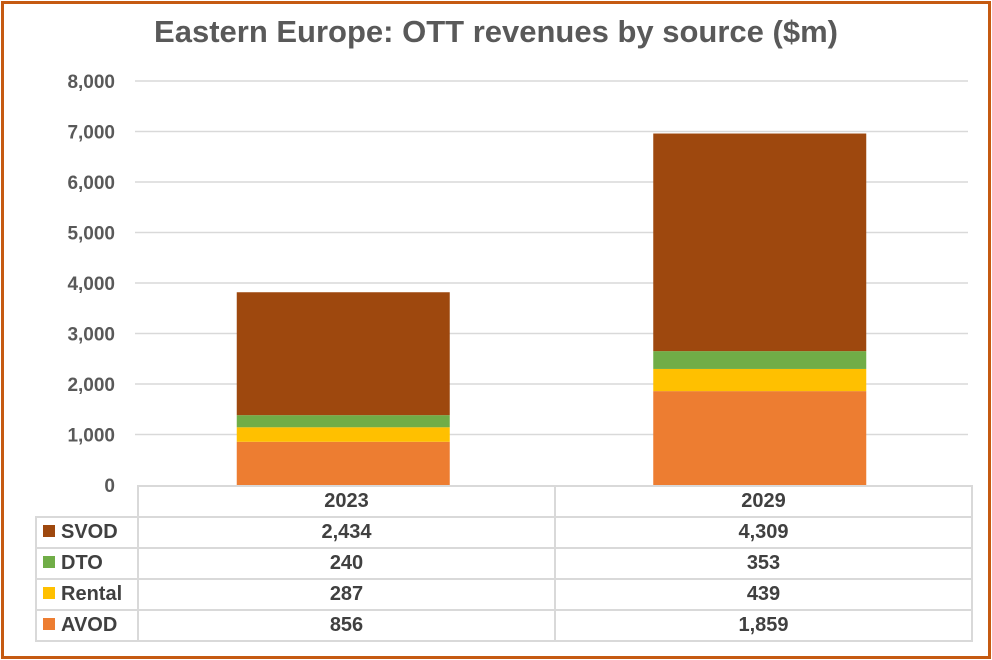  What do you see at coordinates (91, 335) in the screenshot?
I see `y-tick-label: 3,000` at bounding box center [91, 335].